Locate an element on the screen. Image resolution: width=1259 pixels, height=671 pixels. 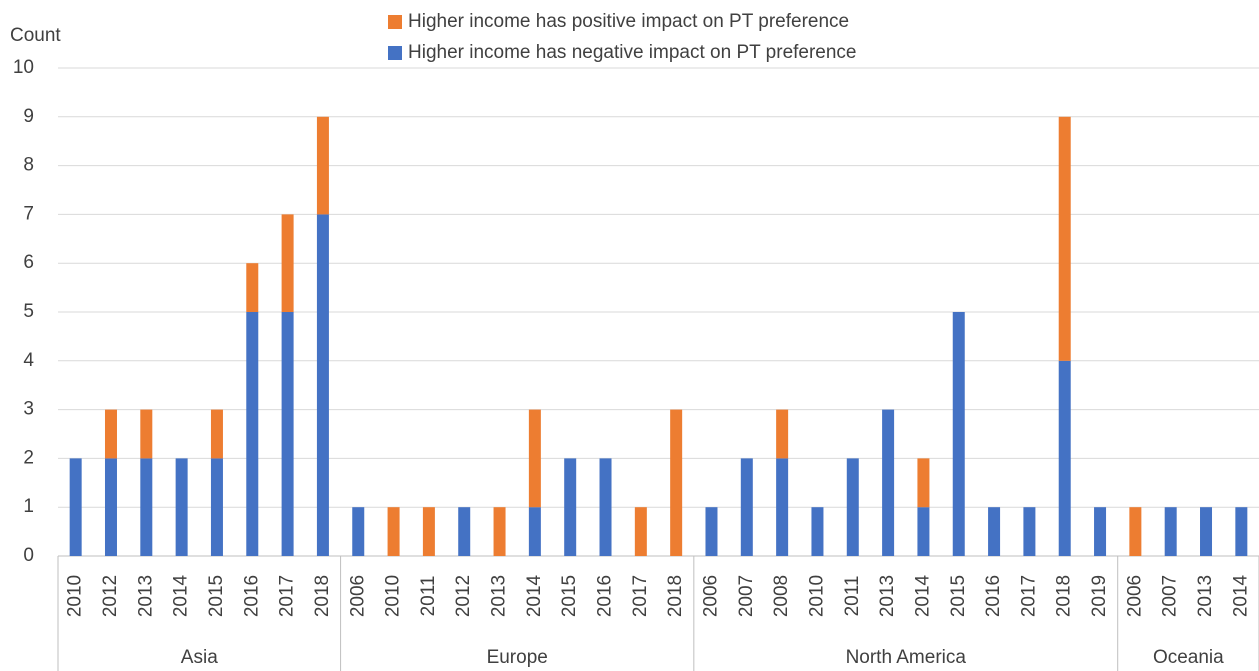
y-tick-label: 3 is located at coordinates (28, 409).